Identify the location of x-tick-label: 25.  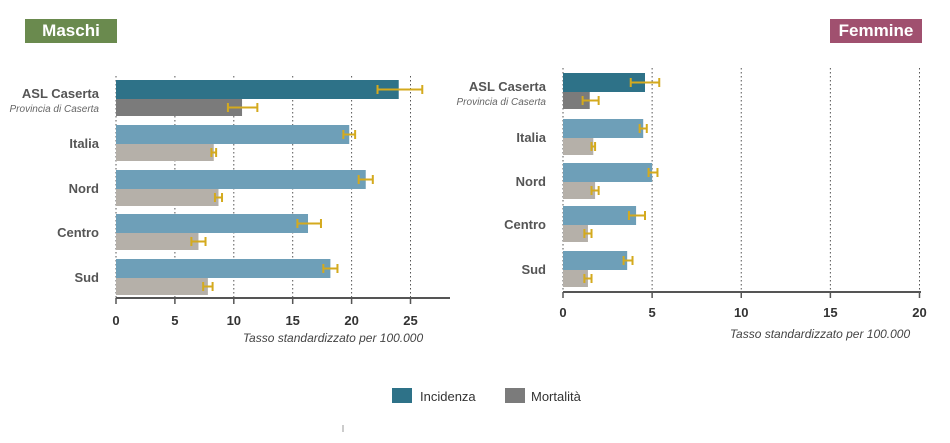
(410, 320).